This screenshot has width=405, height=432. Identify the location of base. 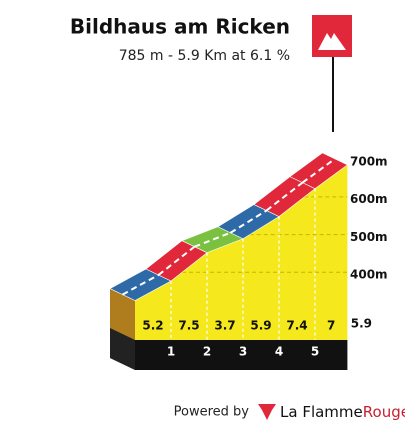
(241, 355).